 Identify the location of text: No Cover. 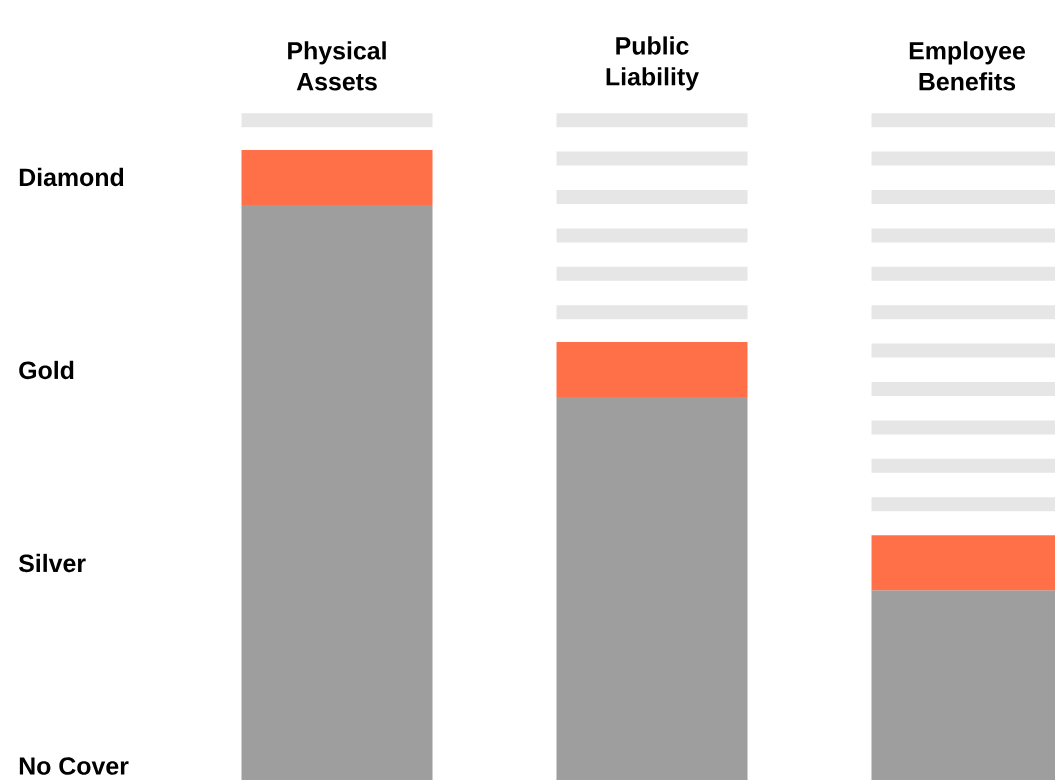
(74, 766).